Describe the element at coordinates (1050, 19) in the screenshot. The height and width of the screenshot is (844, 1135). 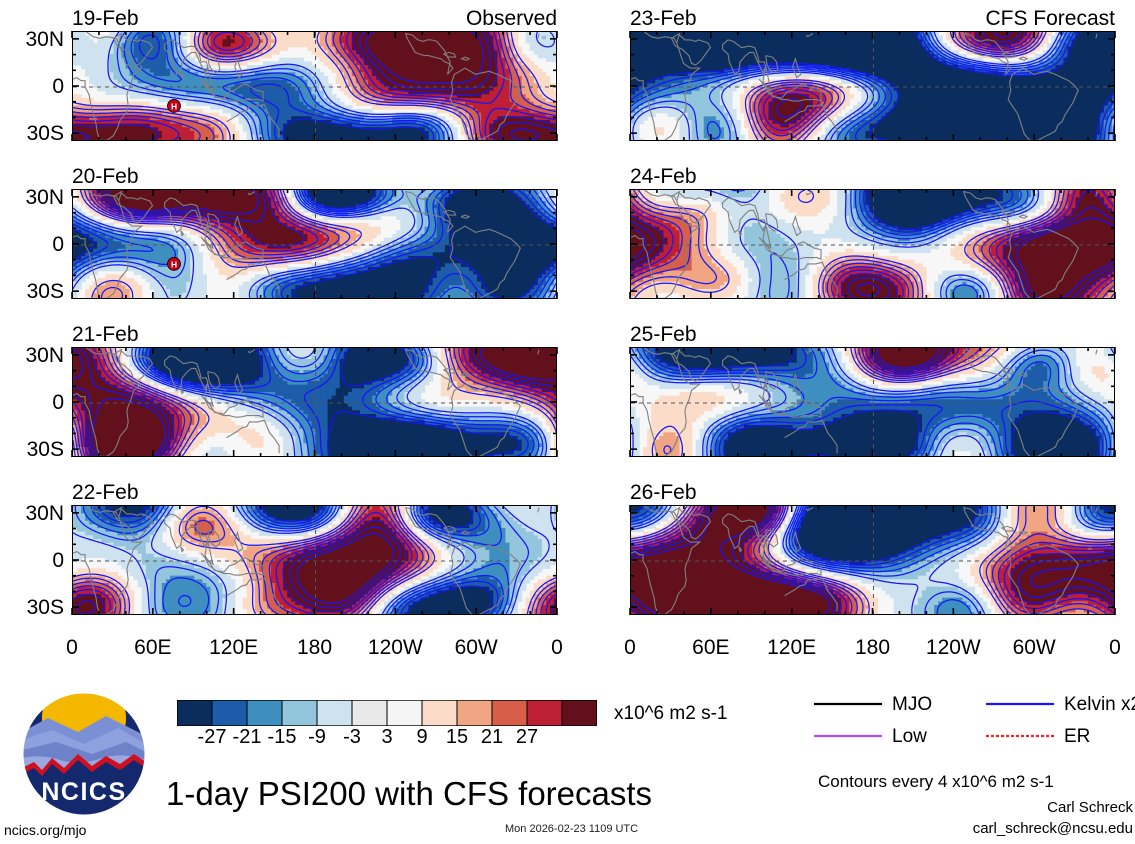
I see `panel-group-label: CFS Forecast` at that location.